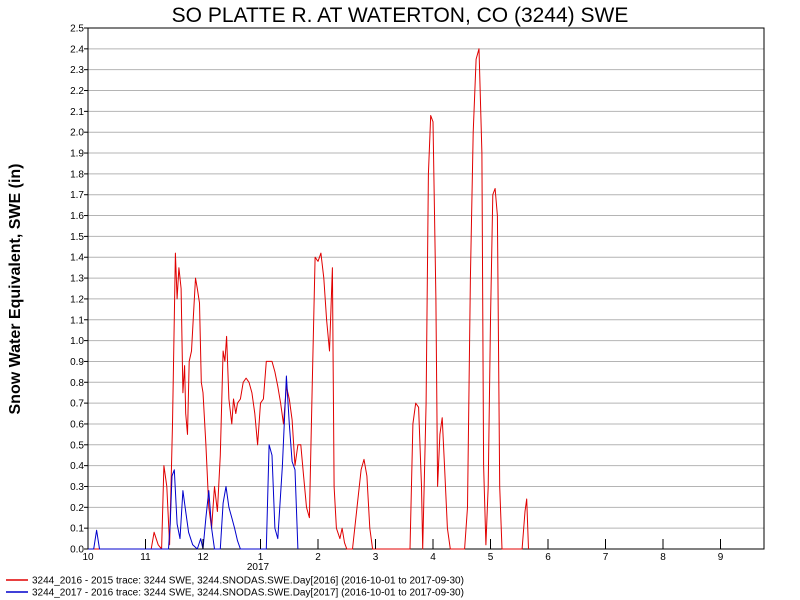 Image resolution: width=800 pixels, height=600 pixels. What do you see at coordinates (77, 487) in the screenshot?
I see `y-tick-label: 0.3` at bounding box center [77, 487].